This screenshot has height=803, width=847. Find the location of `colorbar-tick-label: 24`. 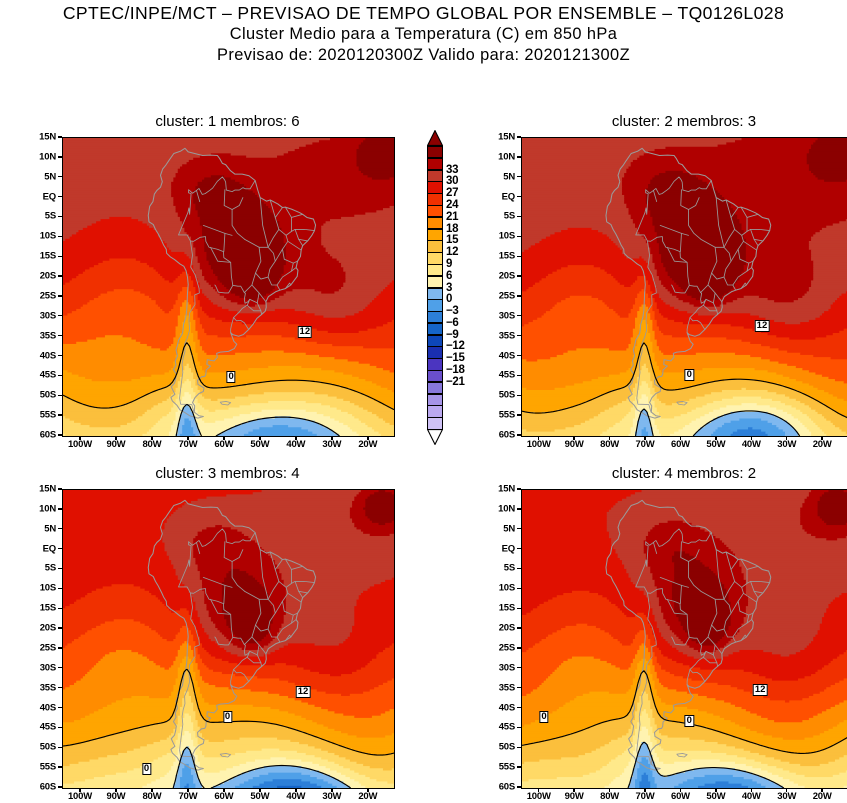

colorbar-tick-label: 24 is located at coordinates (452, 204).